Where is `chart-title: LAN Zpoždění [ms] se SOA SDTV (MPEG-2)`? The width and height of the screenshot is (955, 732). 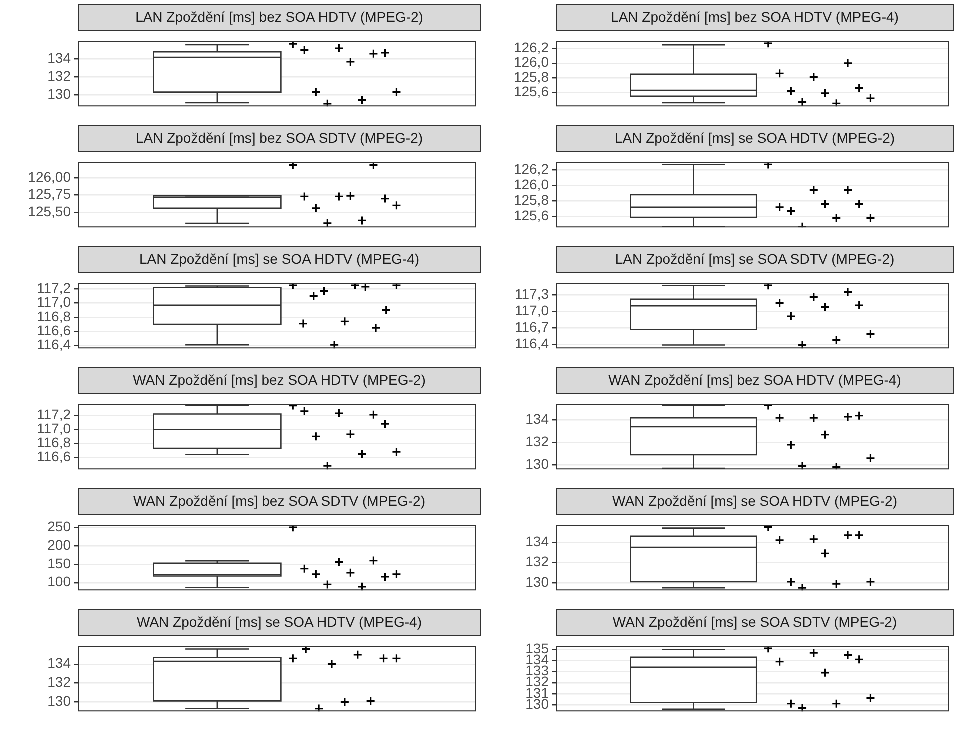
chart-title: LAN Zpoždění [ms] se SOA SDTV (MPEG-2) is located at coordinates (755, 259).